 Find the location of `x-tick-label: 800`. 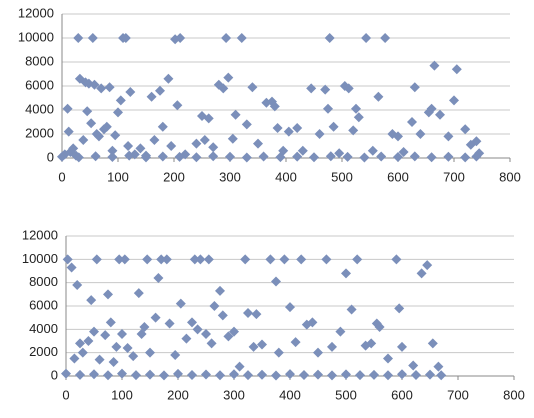

x-tick-label: 800 is located at coordinates (510, 176).